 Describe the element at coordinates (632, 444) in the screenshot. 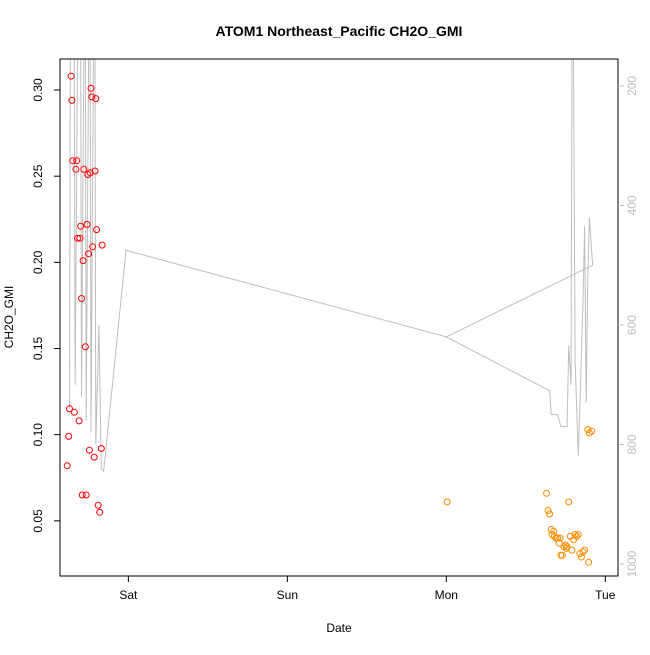

I see `y2-tick-label-3: 800` at that location.